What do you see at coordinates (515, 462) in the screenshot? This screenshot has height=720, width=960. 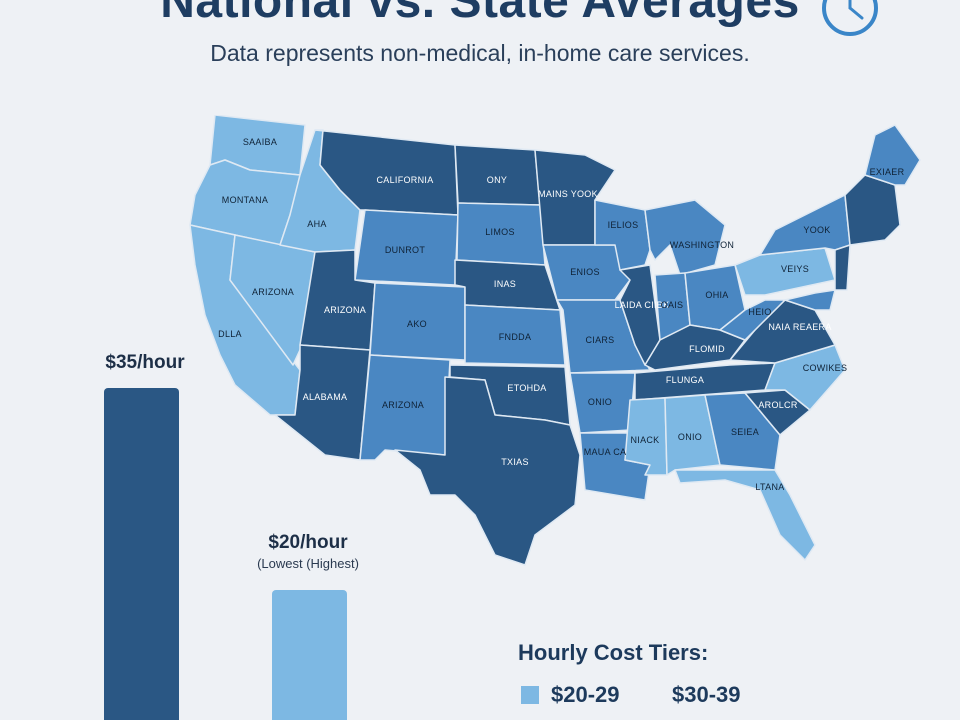 I see `label-tx: TXIAS` at bounding box center [515, 462].